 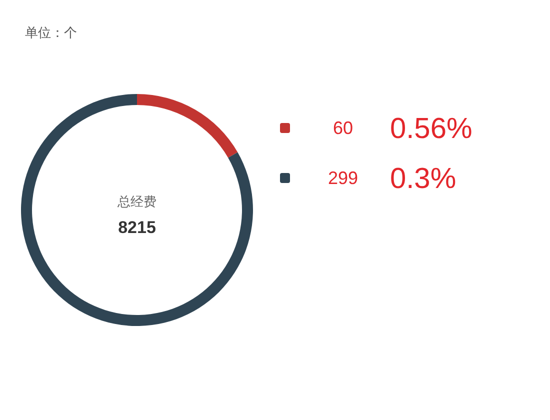 I want to click on annotation: 0.3%, so click(x=423, y=179).